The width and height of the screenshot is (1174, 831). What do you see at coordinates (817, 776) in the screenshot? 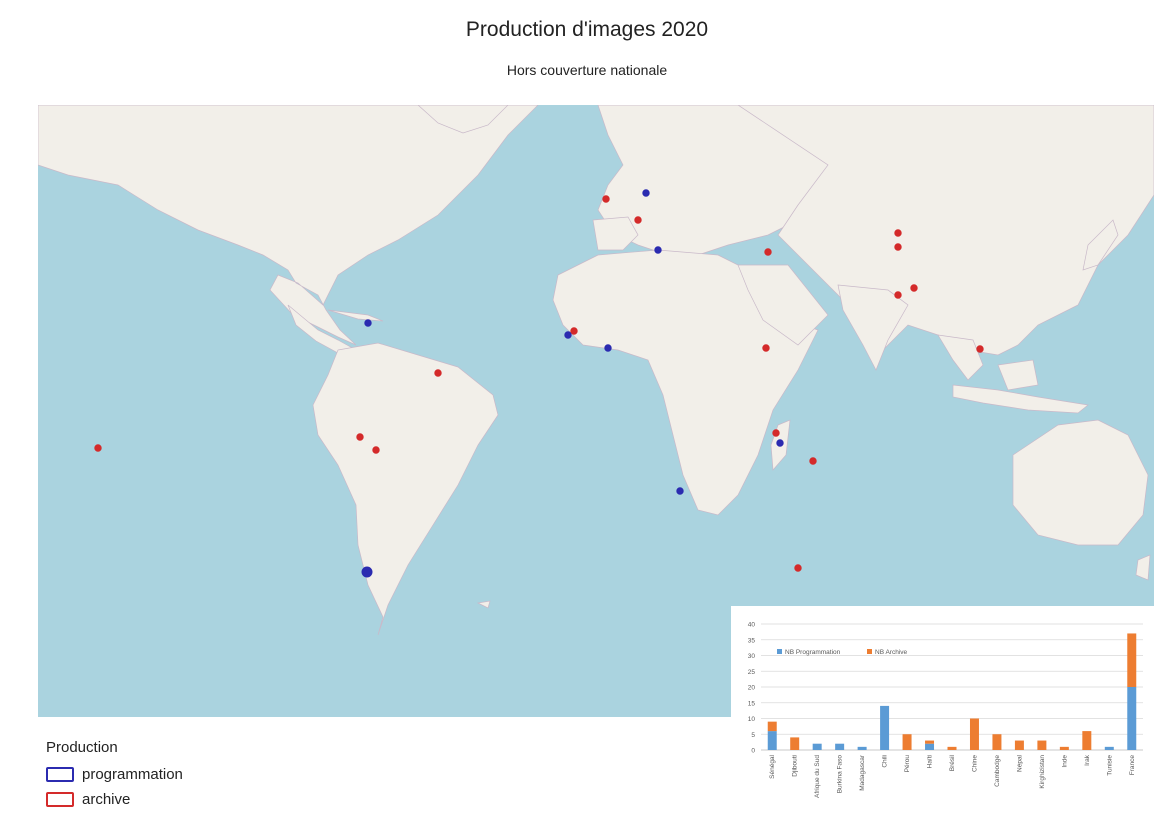
I see `x-tick-label: Afrique du Sud` at bounding box center [817, 776].